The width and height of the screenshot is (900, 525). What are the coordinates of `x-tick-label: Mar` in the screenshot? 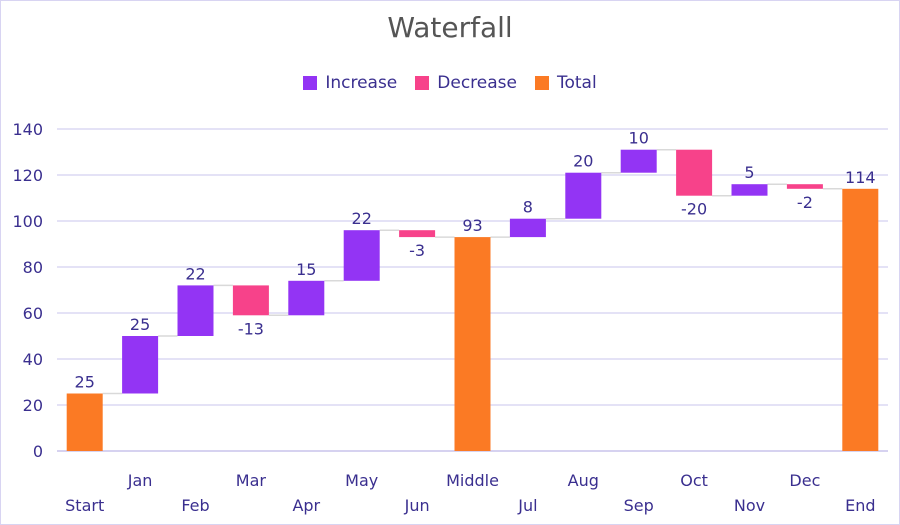 It's located at (251, 480).